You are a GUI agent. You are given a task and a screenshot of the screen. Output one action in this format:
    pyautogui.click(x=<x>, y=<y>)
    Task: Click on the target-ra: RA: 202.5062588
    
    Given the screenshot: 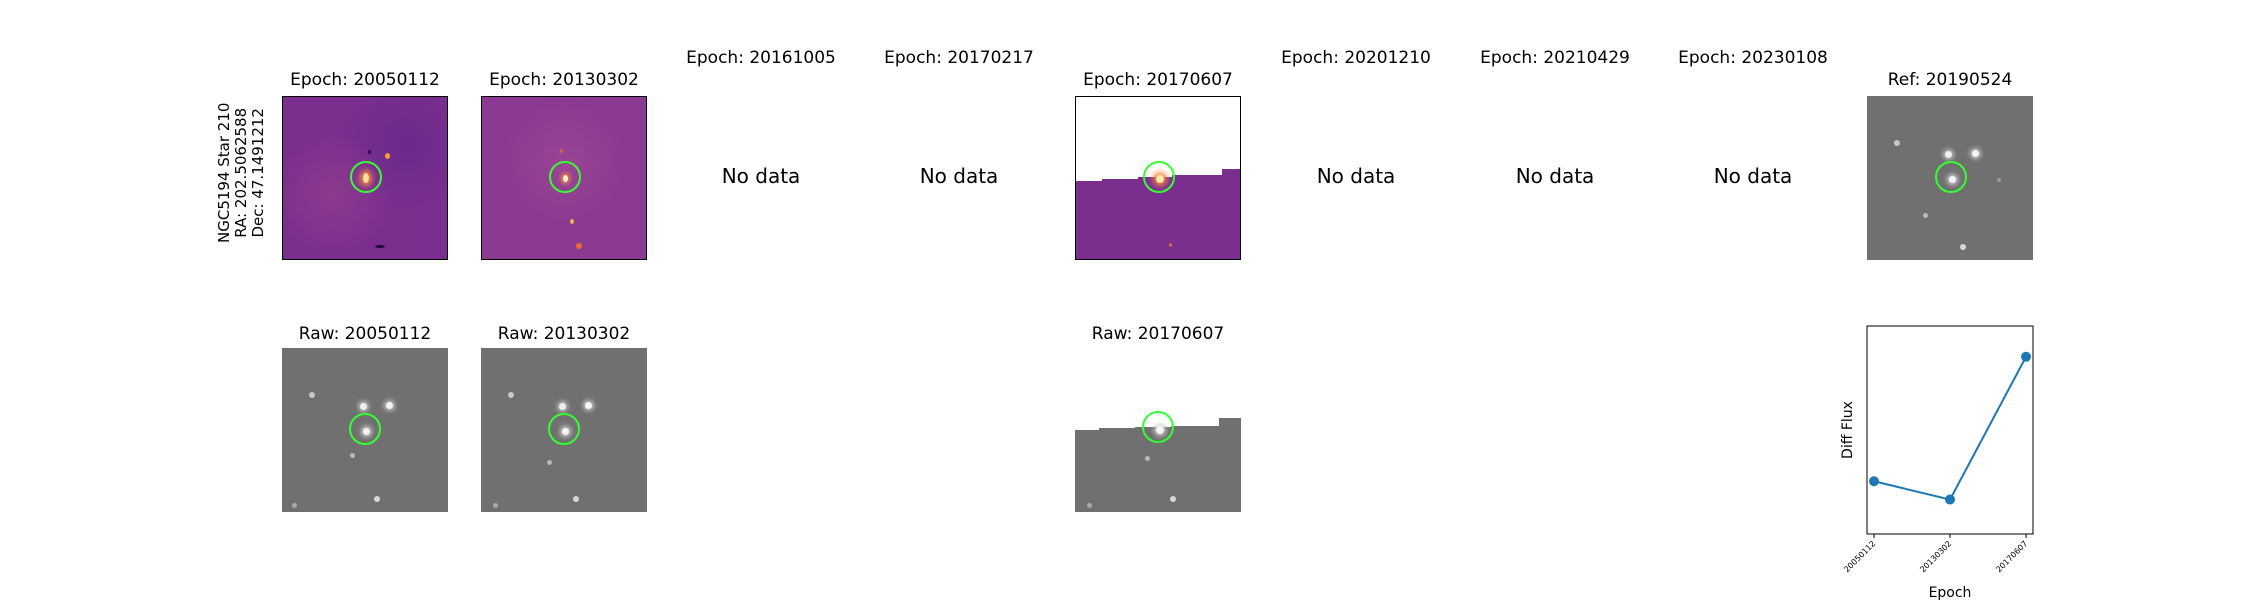 What is the action you would take?
    pyautogui.click(x=241, y=172)
    